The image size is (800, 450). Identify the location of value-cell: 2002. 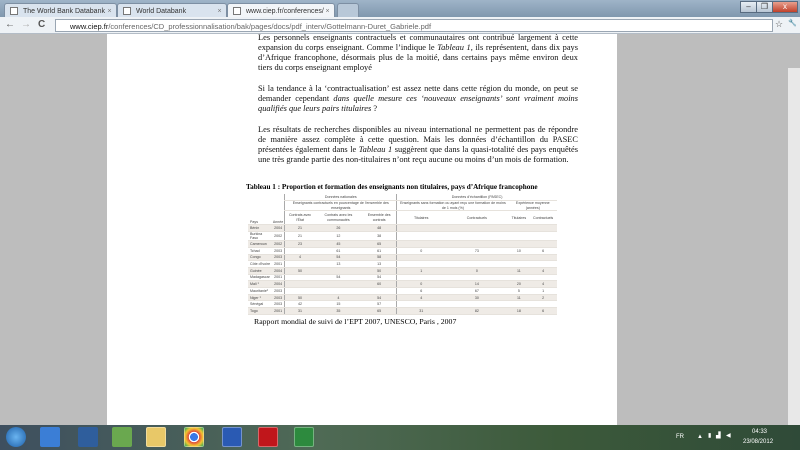
(278, 244).